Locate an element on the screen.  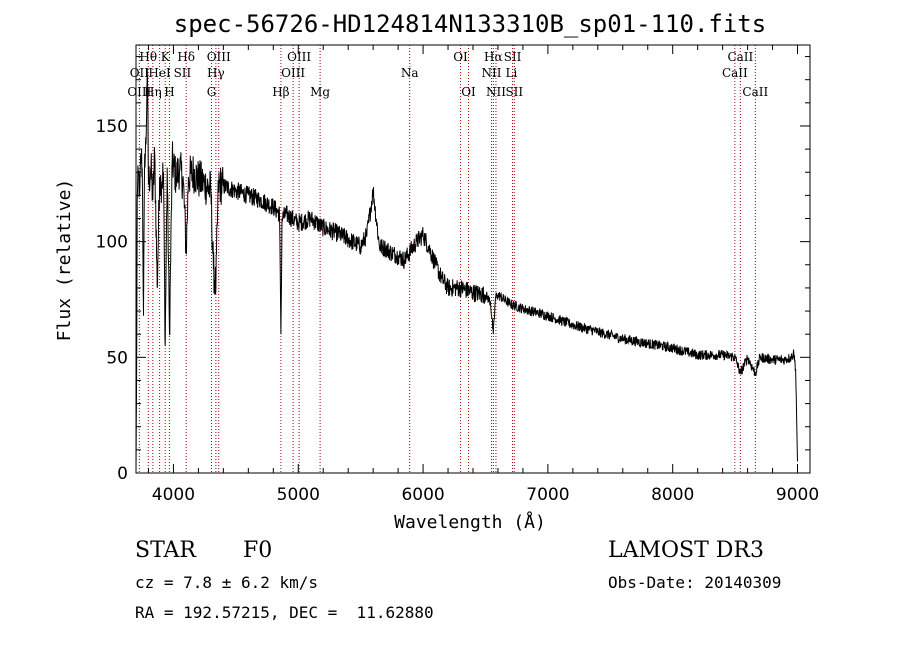
x-tick-label: 6000 is located at coordinates (422, 495).